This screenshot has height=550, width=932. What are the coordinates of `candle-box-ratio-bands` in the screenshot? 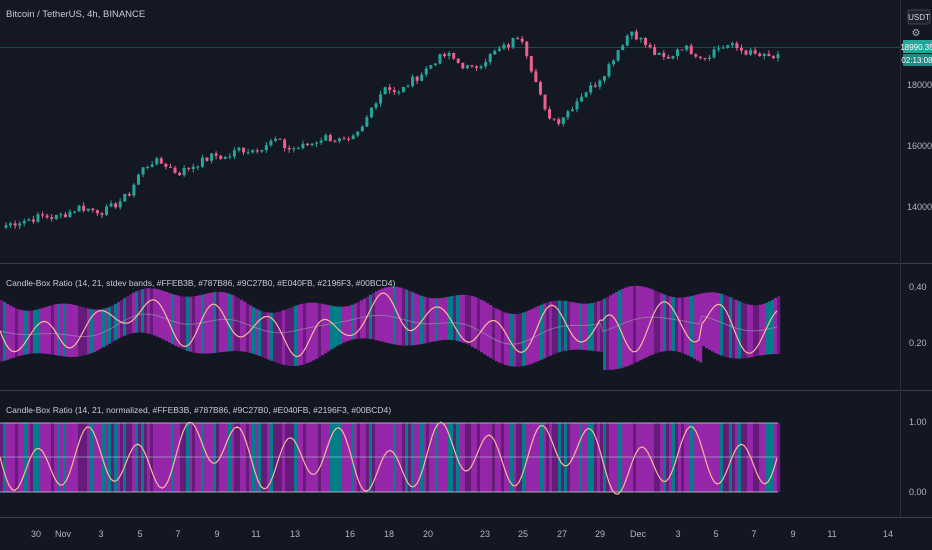 It's located at (390, 327).